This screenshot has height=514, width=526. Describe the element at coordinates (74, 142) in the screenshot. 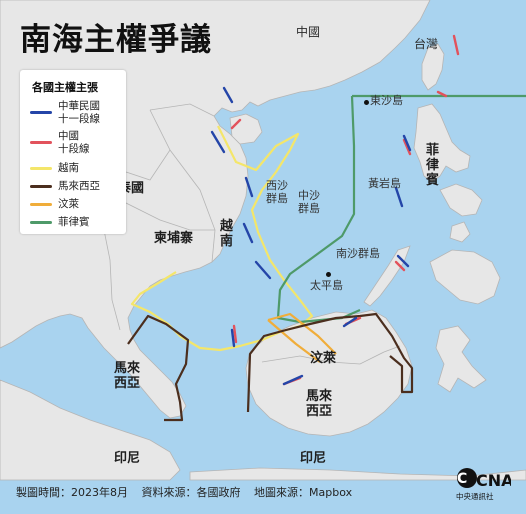

I see `legend-label-china: 中國 十段線` at that location.